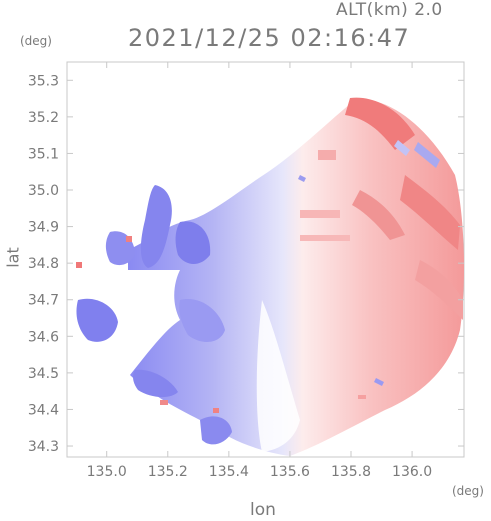 Image resolution: width=491 pixels, height=521 pixels. What do you see at coordinates (290, 472) in the screenshot?
I see `x-tick-label: 135.6` at bounding box center [290, 472].